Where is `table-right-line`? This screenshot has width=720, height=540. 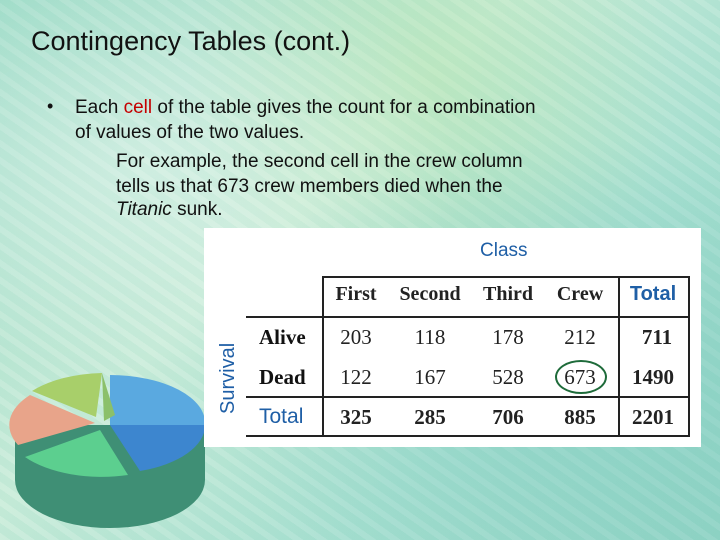 table-right-line is located at coordinates (689, 356).